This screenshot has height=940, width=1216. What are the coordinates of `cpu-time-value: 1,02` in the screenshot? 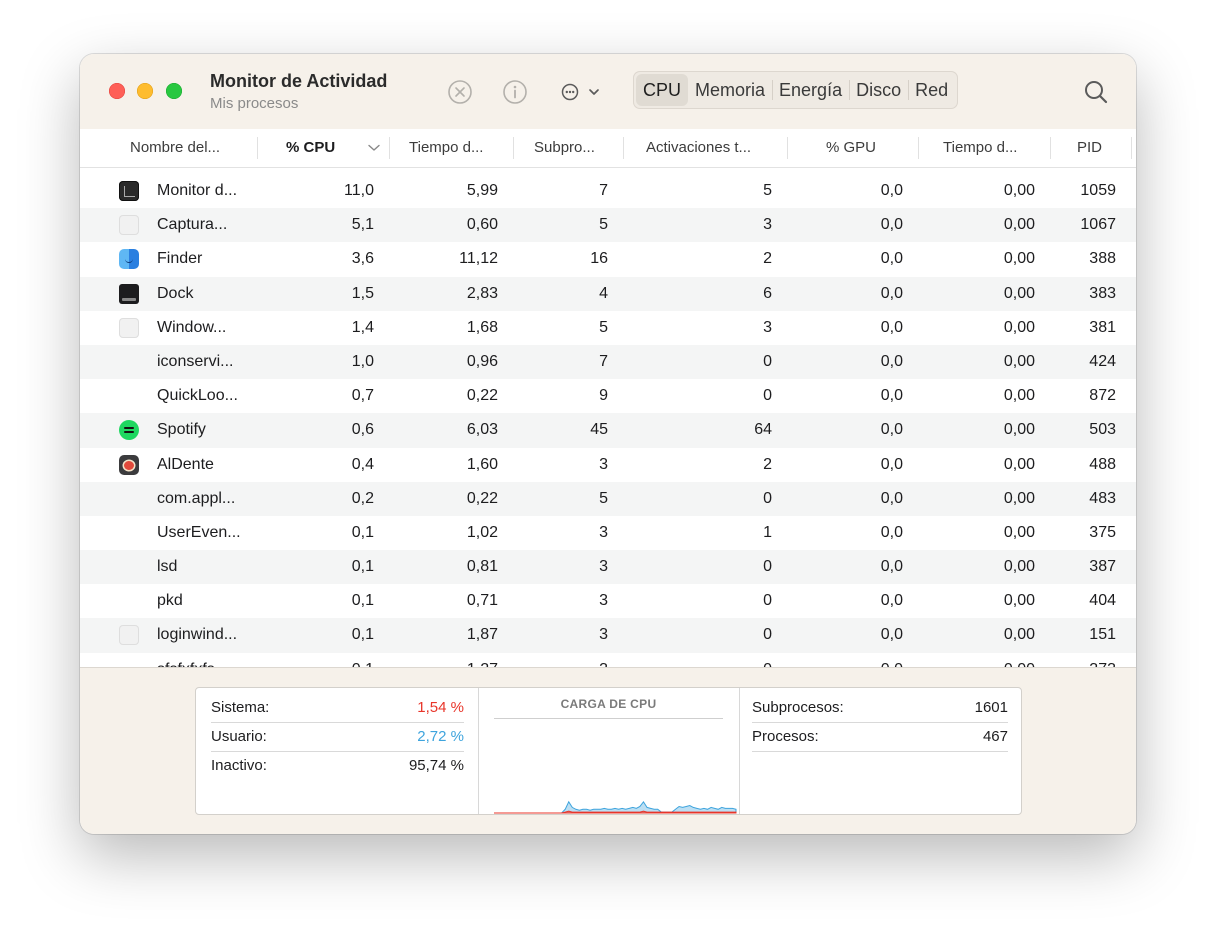 It's located at (482, 532).